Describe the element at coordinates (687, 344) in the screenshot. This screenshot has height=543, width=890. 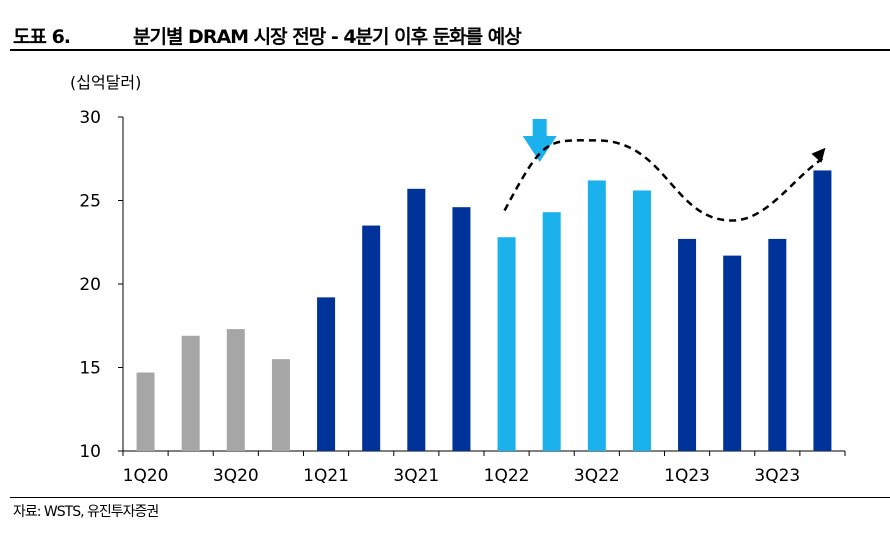
I see `bar-1Q23` at that location.